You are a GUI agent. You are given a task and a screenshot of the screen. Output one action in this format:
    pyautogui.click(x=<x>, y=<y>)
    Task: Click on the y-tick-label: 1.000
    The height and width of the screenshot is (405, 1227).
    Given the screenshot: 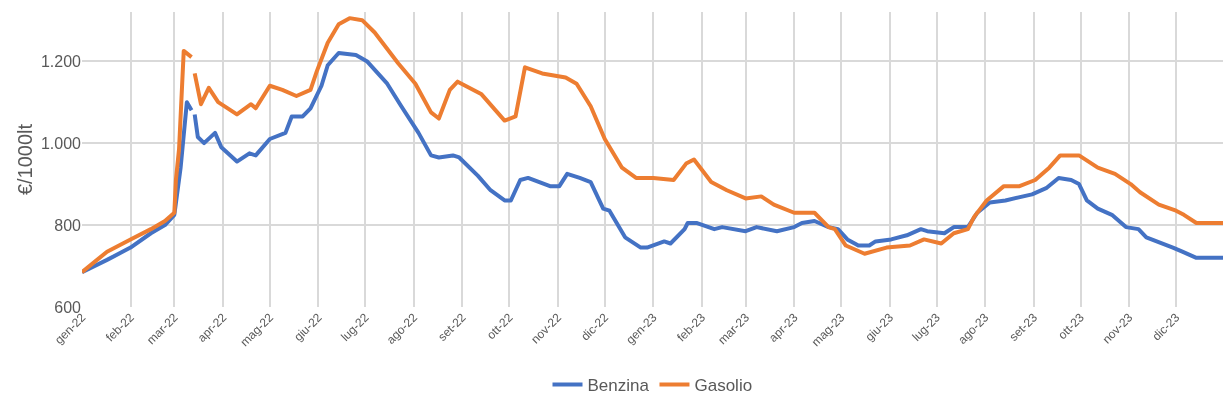 What is the action you would take?
    pyautogui.click(x=61, y=143)
    